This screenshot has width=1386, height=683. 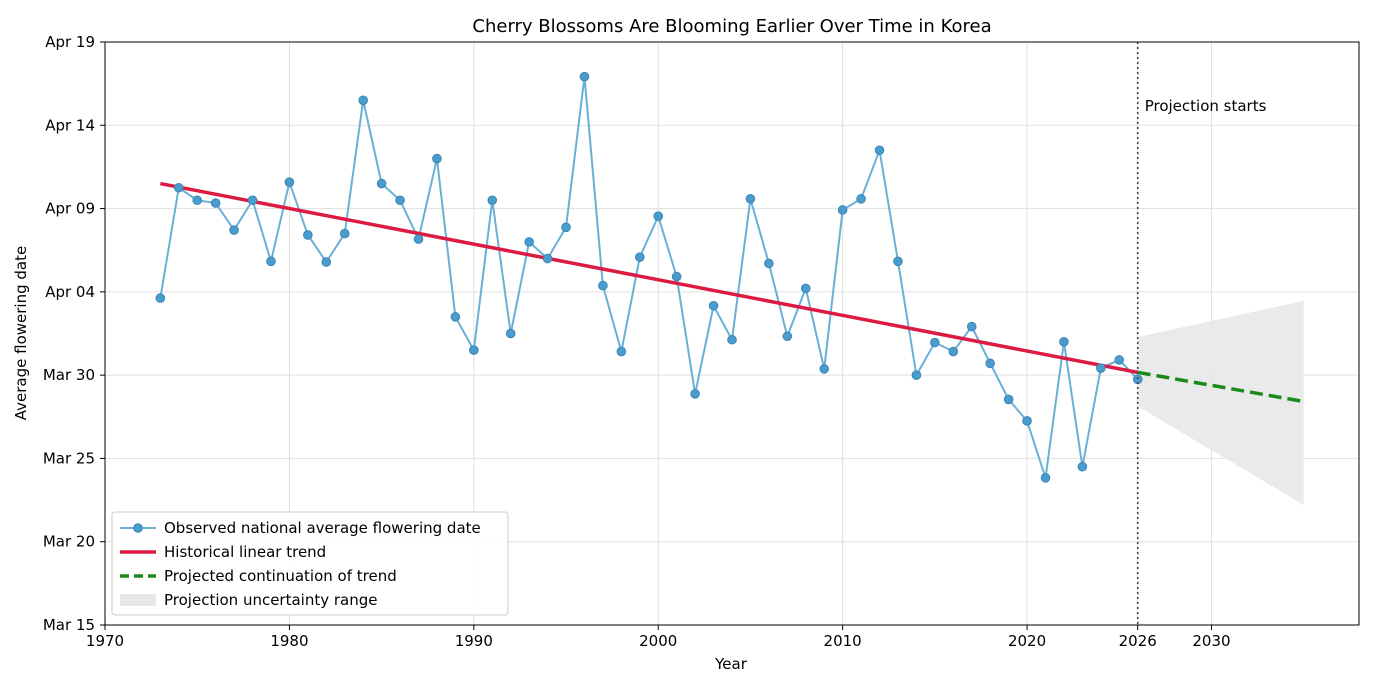 What do you see at coordinates (21, 333) in the screenshot?
I see `y-axis-title: Average flowering date` at bounding box center [21, 333].